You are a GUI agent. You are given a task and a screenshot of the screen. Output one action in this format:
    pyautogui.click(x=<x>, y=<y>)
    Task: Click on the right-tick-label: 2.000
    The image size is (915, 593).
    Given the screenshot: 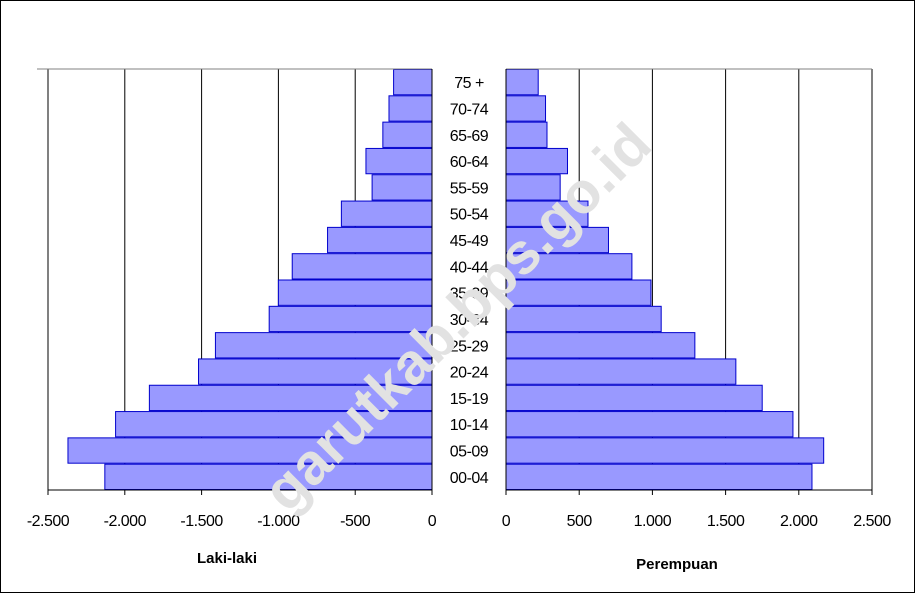 What is the action you would take?
    pyautogui.click(x=799, y=521)
    